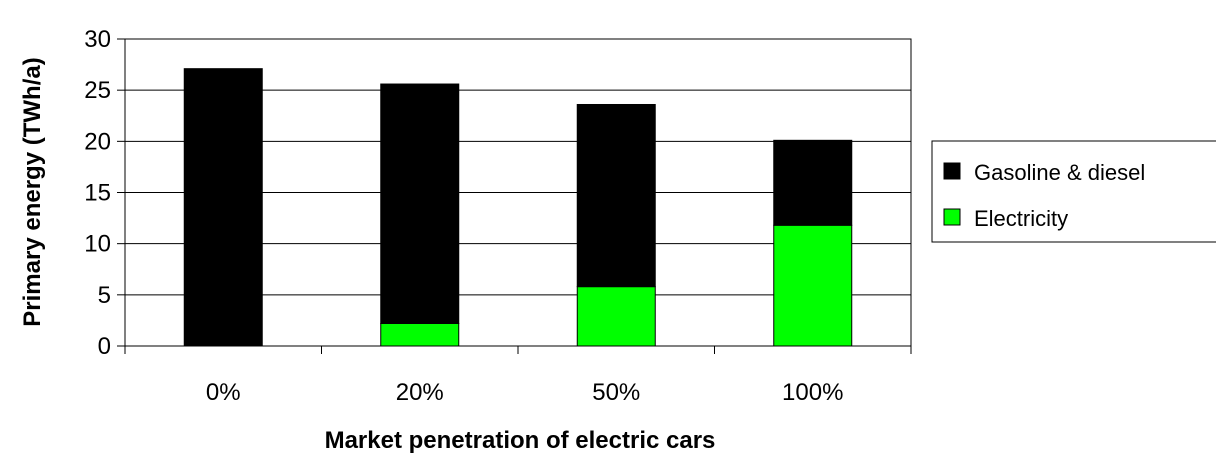 Image resolution: width=1216 pixels, height=465 pixels. What do you see at coordinates (104, 295) in the screenshot?
I see `y-tick-label: 5` at bounding box center [104, 295].